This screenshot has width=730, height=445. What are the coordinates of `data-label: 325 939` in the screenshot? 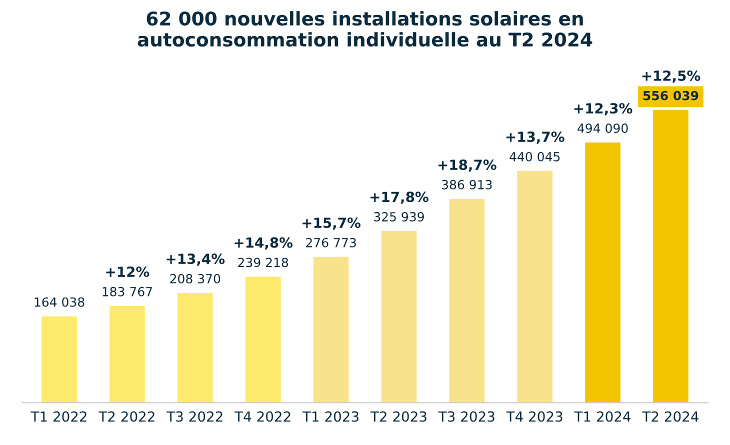 It's located at (399, 217).